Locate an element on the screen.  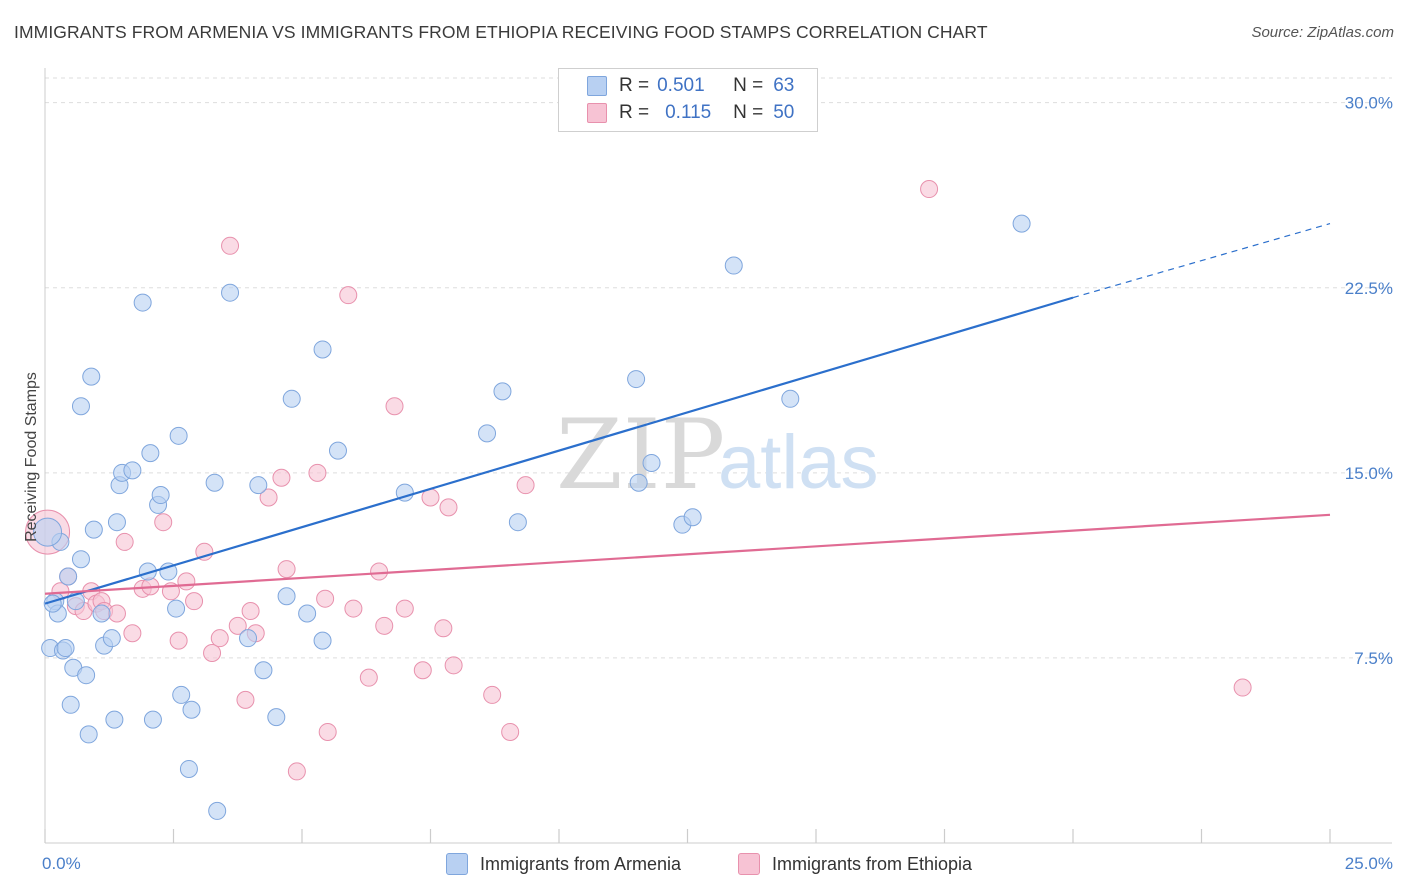
y-tick-label: 15.0% is located at coordinates (1369, 473).